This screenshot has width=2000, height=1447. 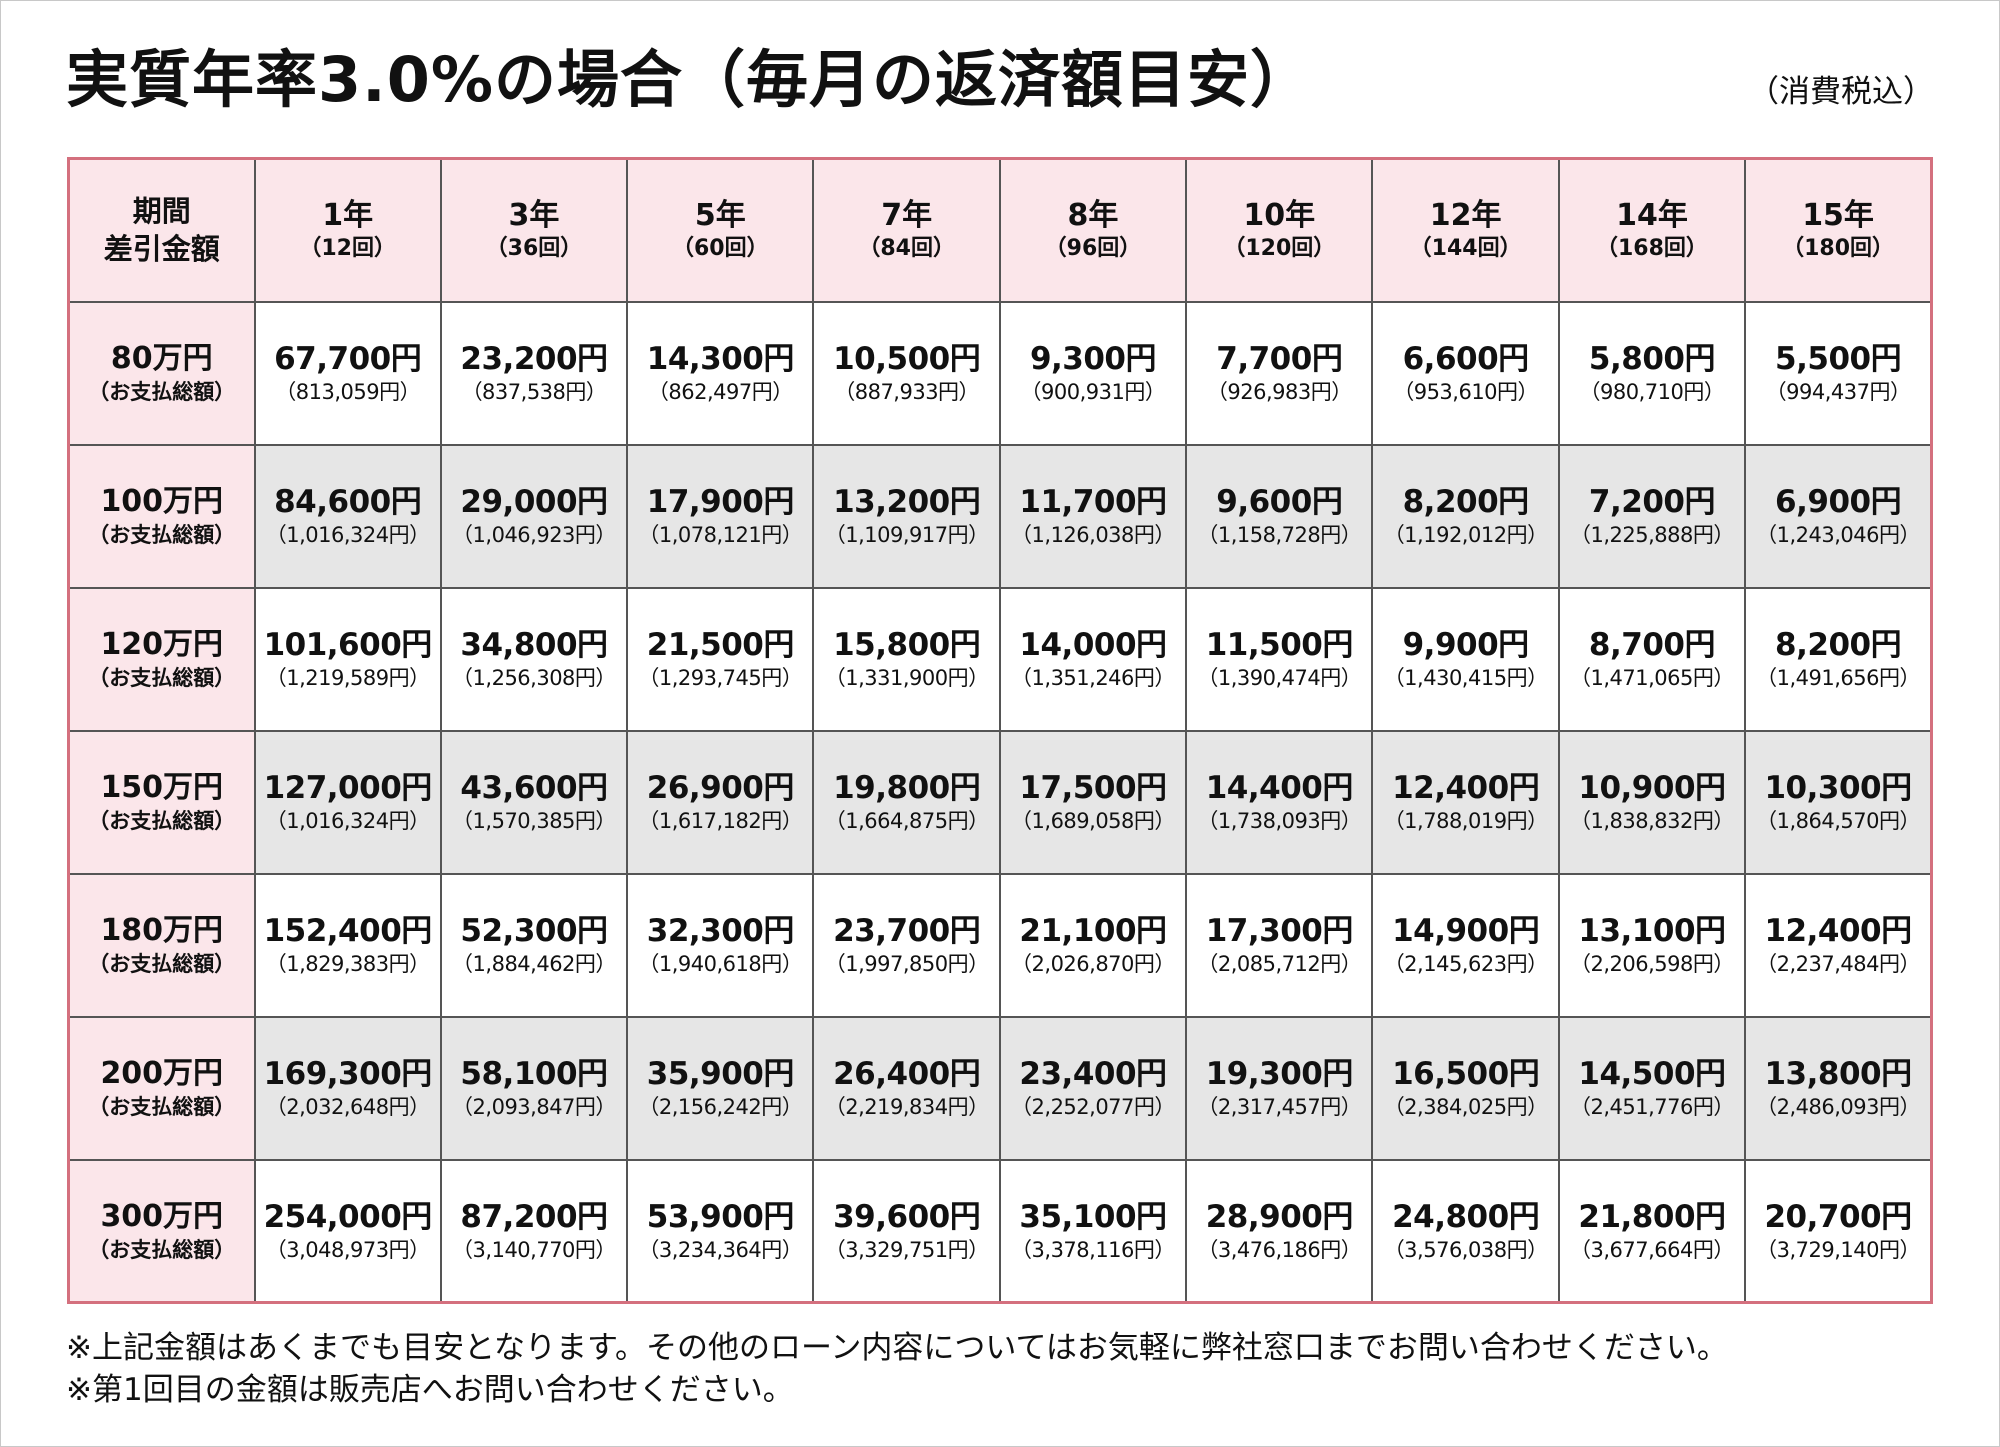 I want to click on period-header: 8年 （96回）, so click(x=1093, y=230).